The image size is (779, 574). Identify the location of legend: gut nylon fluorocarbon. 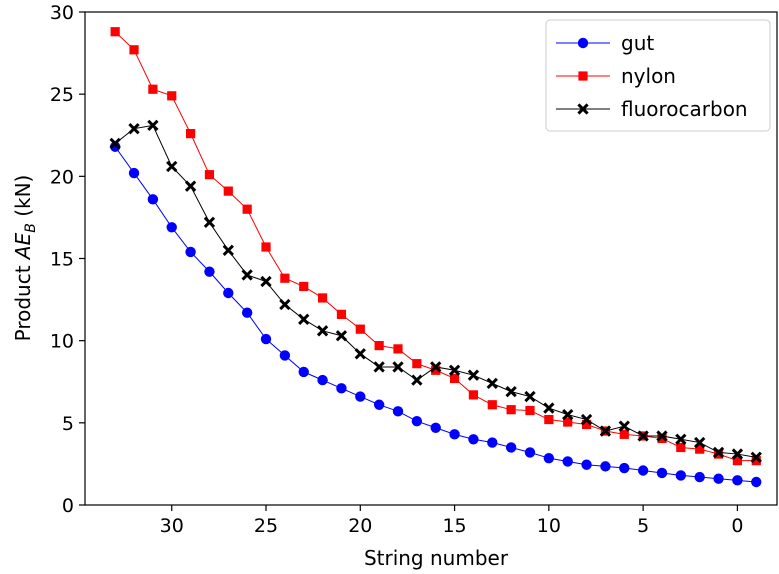
(658, 75).